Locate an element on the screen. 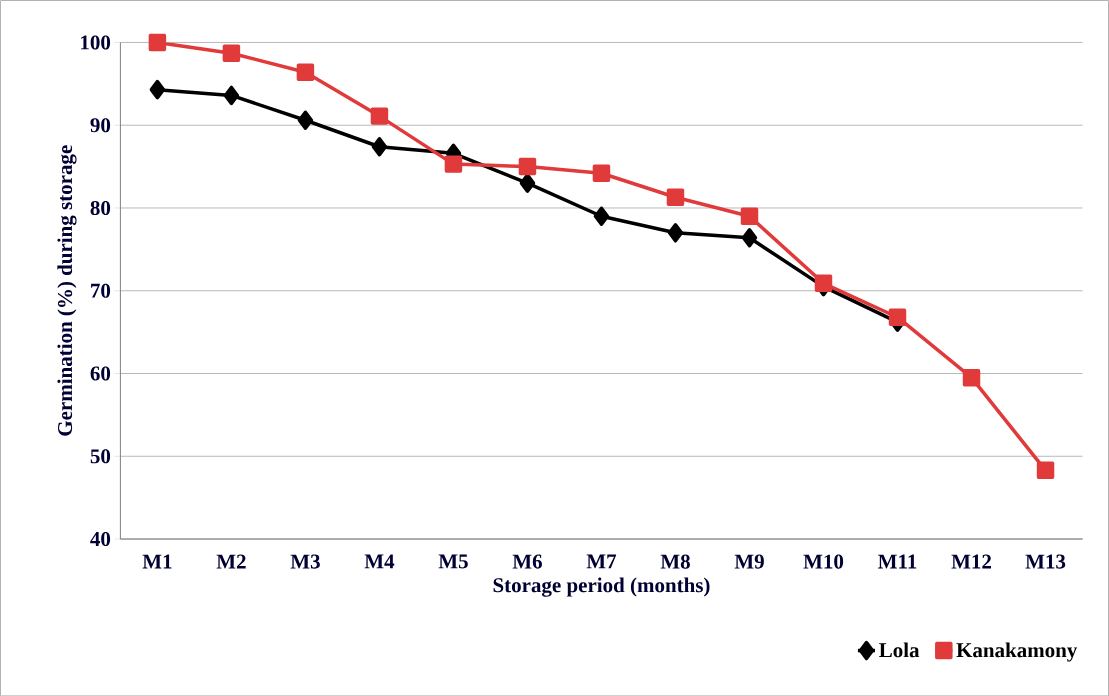 The width and height of the screenshot is (1109, 696). x-tick-label: M5 is located at coordinates (453, 561).